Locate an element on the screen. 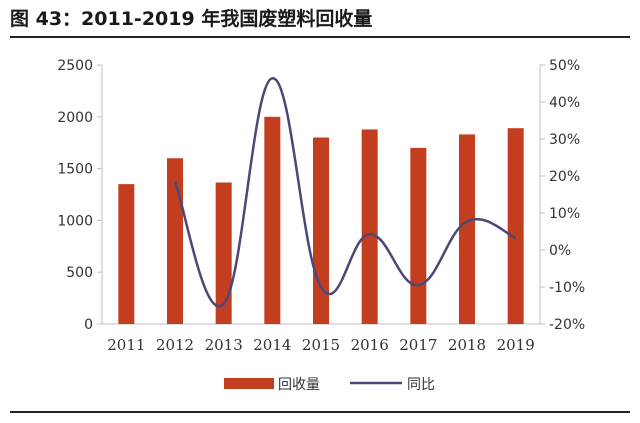 This screenshot has height=423, width=640. right-axis-ticks: -20% -10% 0% 10% 20% 30% 40% 50% is located at coordinates (562, 195).